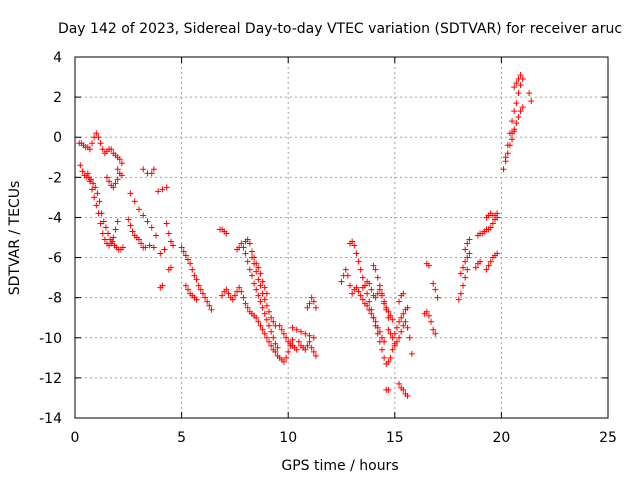  What do you see at coordinates (530, 97) in the screenshot?
I see `series-track-ay` at bounding box center [530, 97].